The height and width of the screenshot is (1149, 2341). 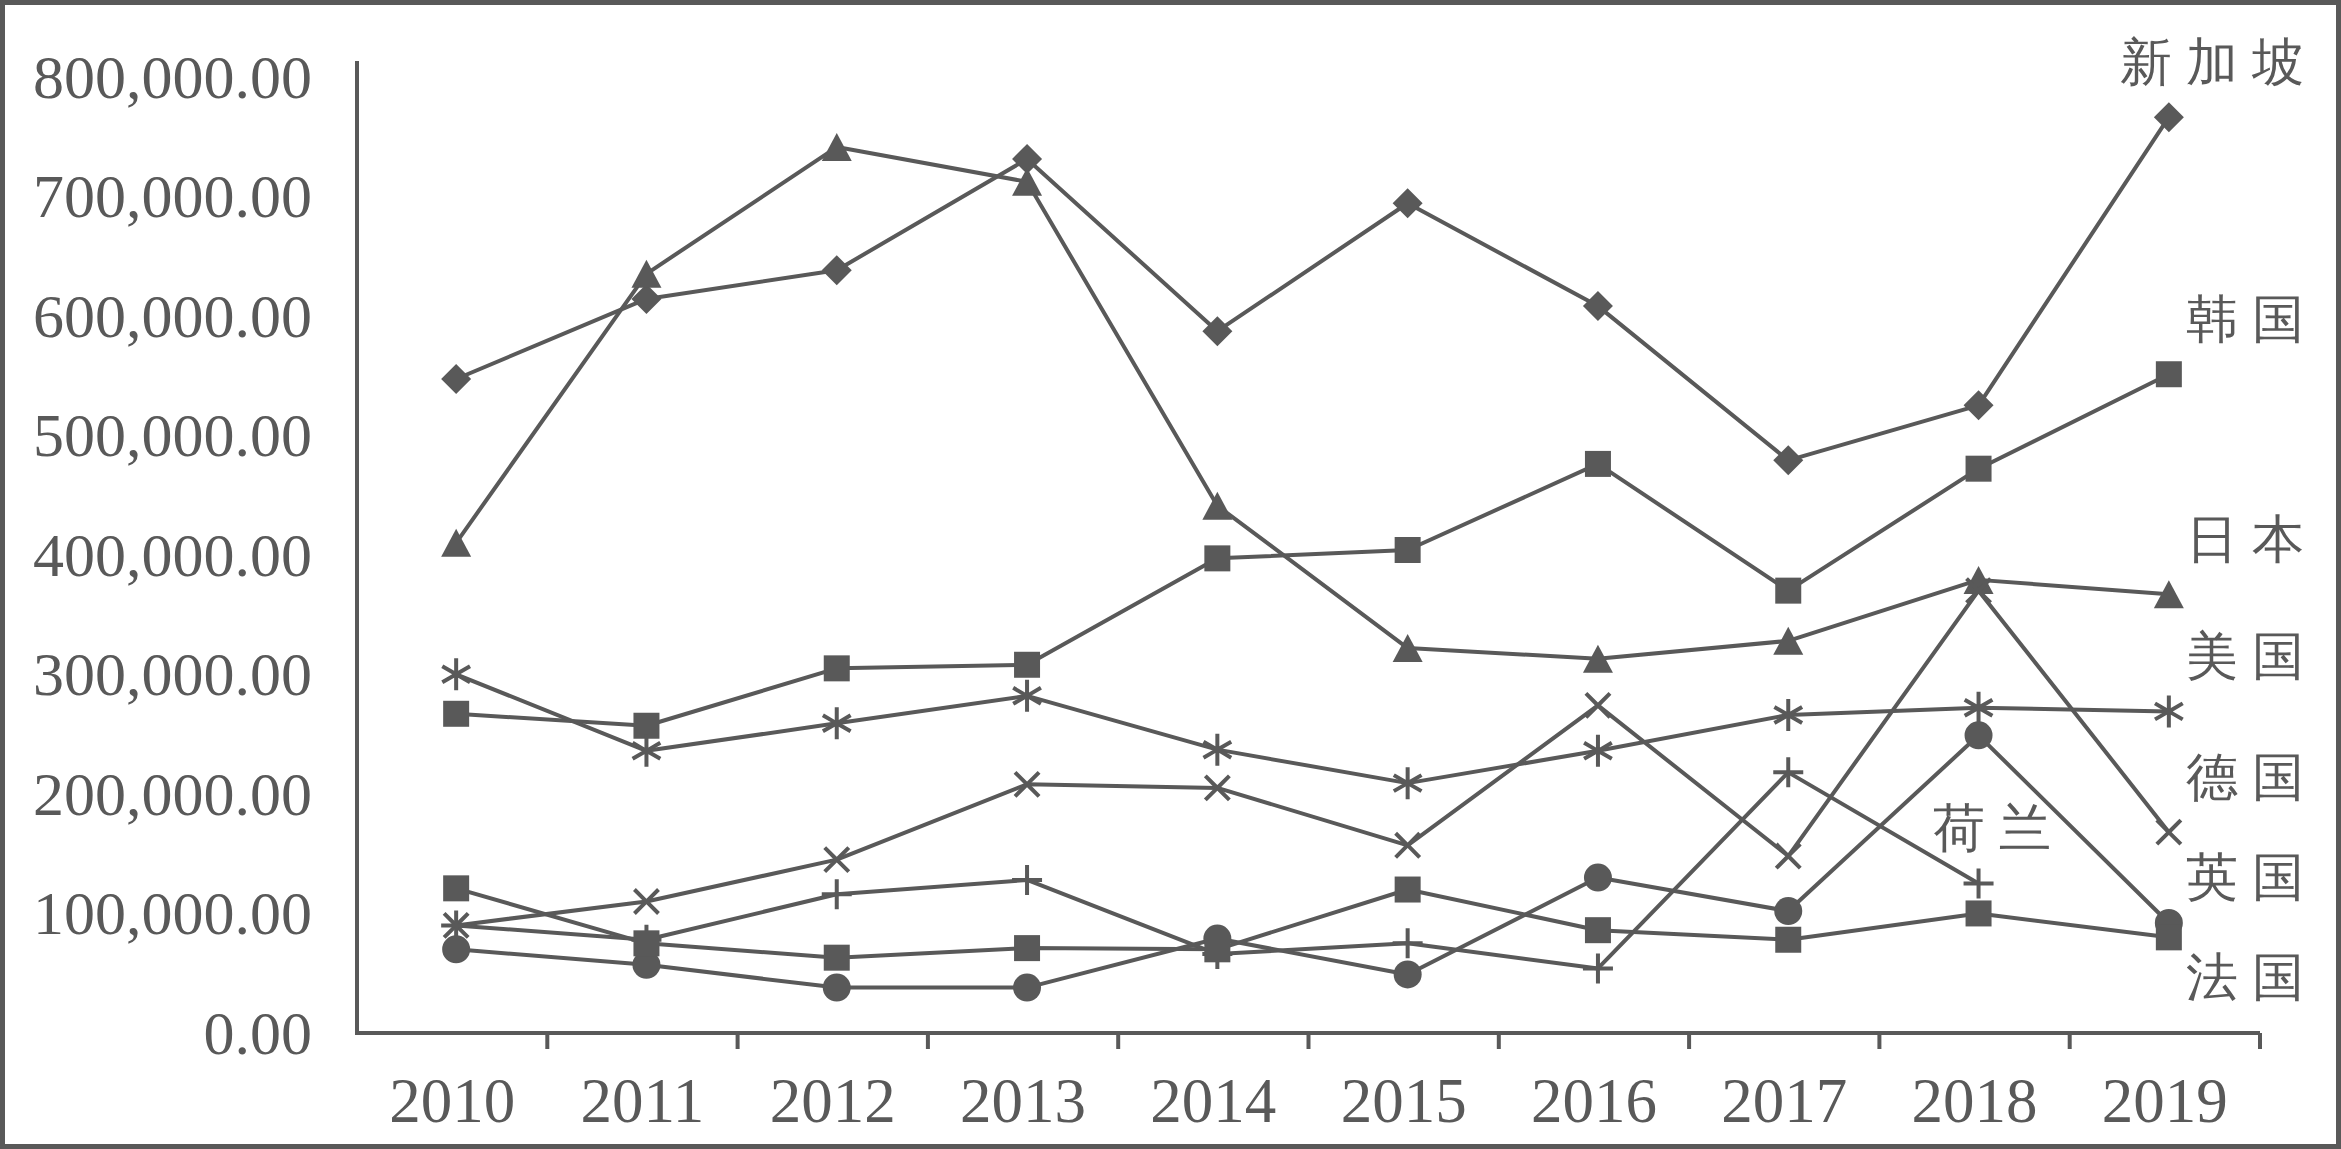 What do you see at coordinates (642, 1101) in the screenshot?
I see `x-tick-label: 2011` at bounding box center [642, 1101].